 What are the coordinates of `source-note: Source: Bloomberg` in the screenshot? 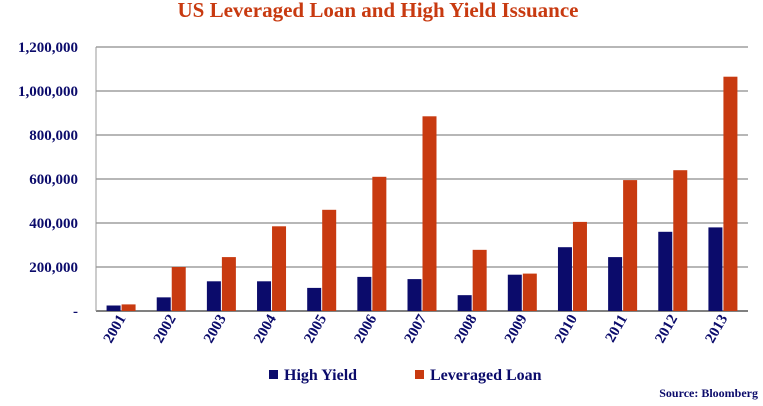 It's located at (708, 393).